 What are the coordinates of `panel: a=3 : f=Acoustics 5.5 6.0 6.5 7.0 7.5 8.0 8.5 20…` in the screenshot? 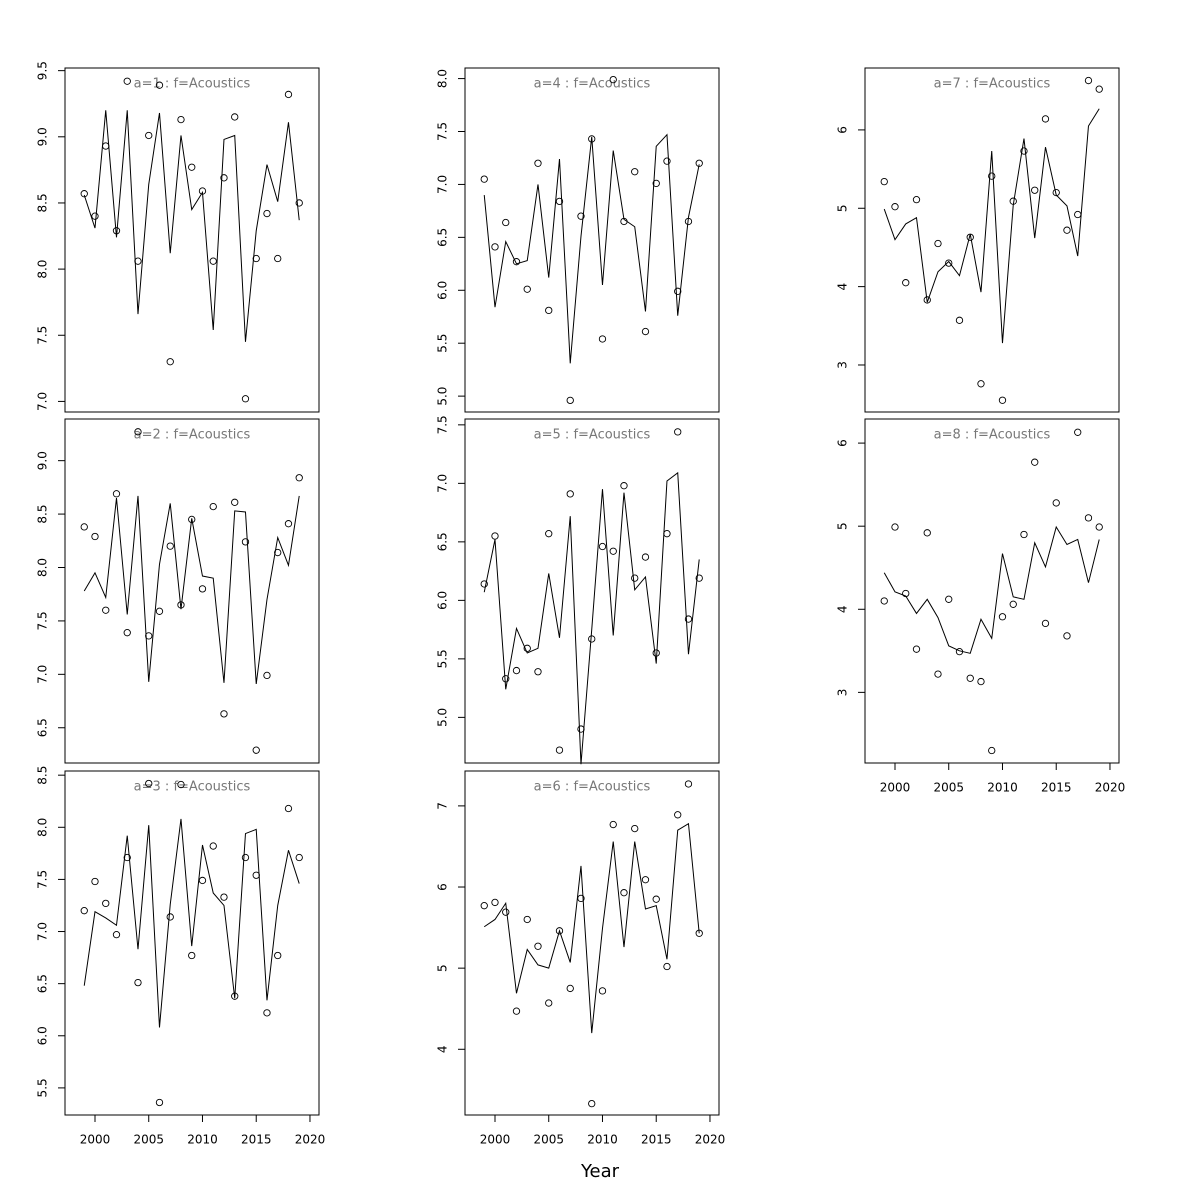 It's located at (181, 956).